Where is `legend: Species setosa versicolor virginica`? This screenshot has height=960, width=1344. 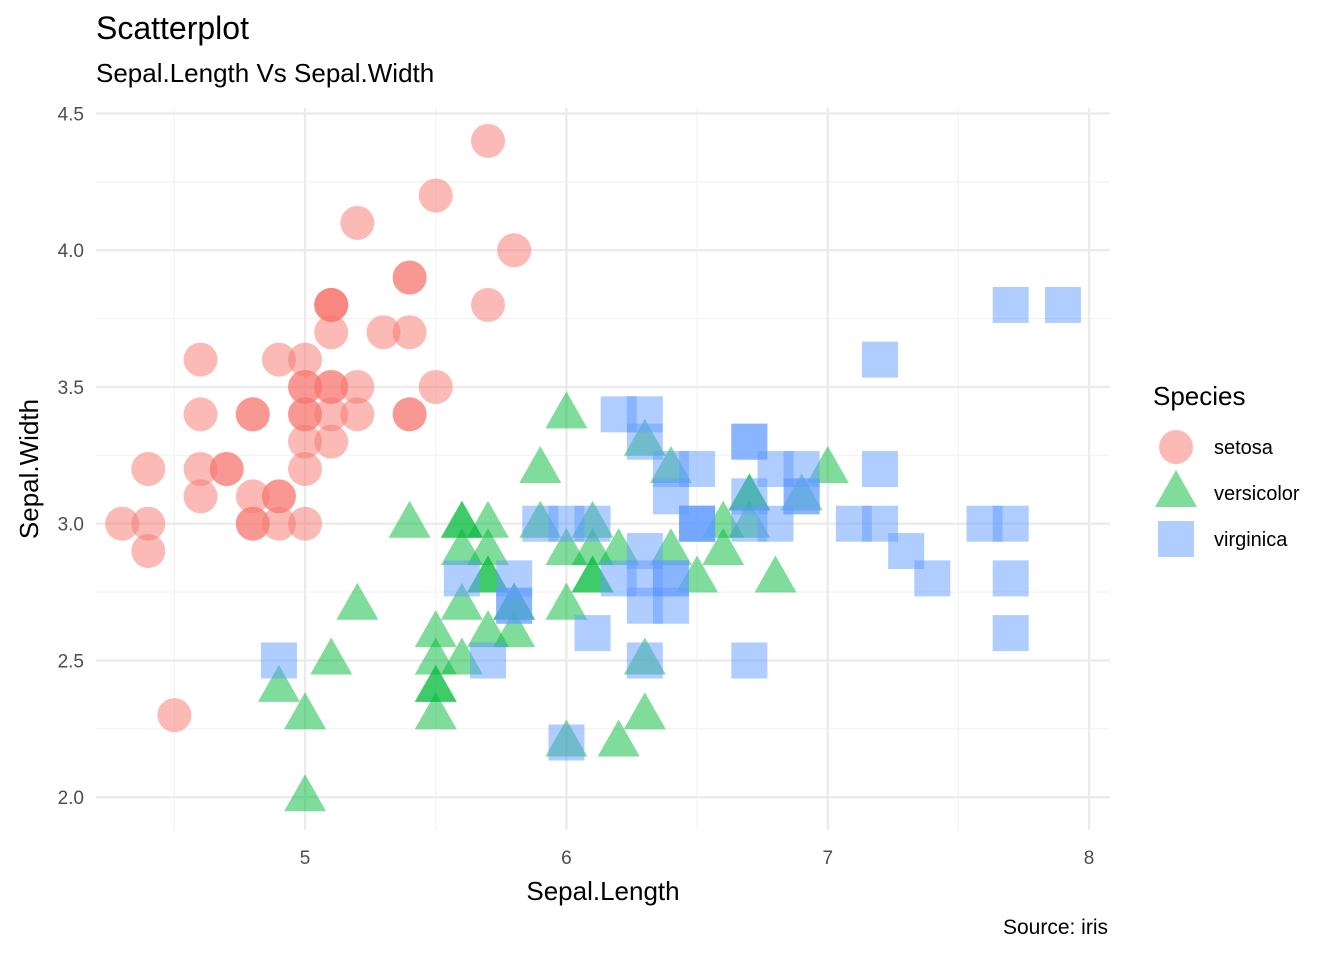
legend: Species setosa versicolor virginica is located at coordinates (1226, 471).